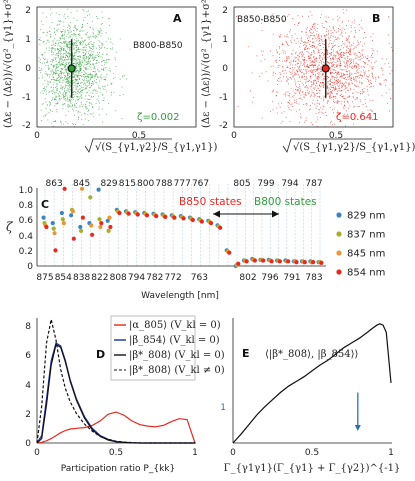 The height and width of the screenshot is (481, 415). Describe the element at coordinates (116, 427) in the screenshot. I see `density-curve` at that location.